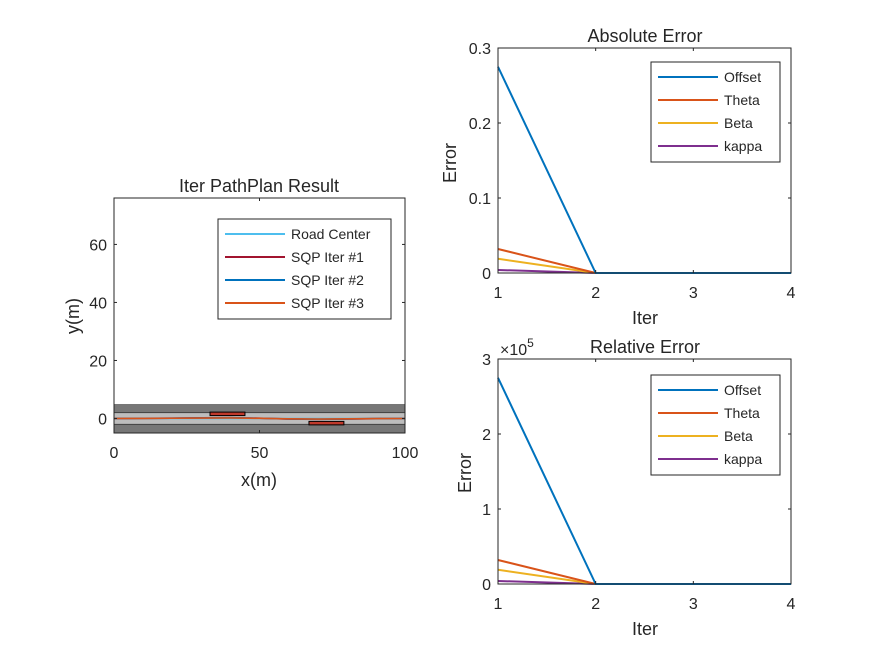 The image size is (875, 656). What do you see at coordinates (259, 186) in the screenshot?
I see `pathplan-title: Iter PathPlan Result` at bounding box center [259, 186].